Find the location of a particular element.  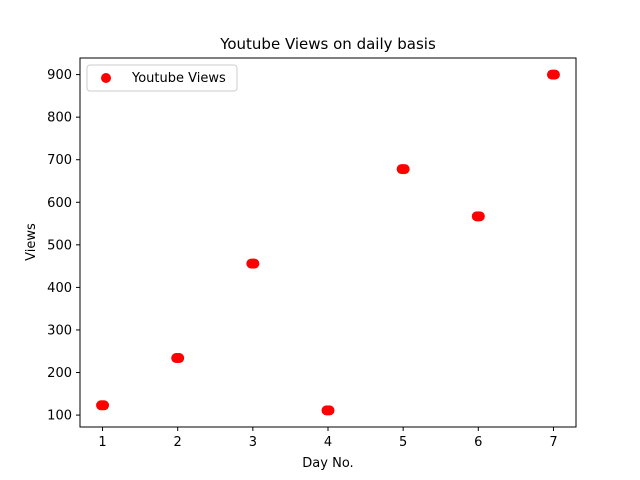

y-tick-label: 200 is located at coordinates (59, 373).